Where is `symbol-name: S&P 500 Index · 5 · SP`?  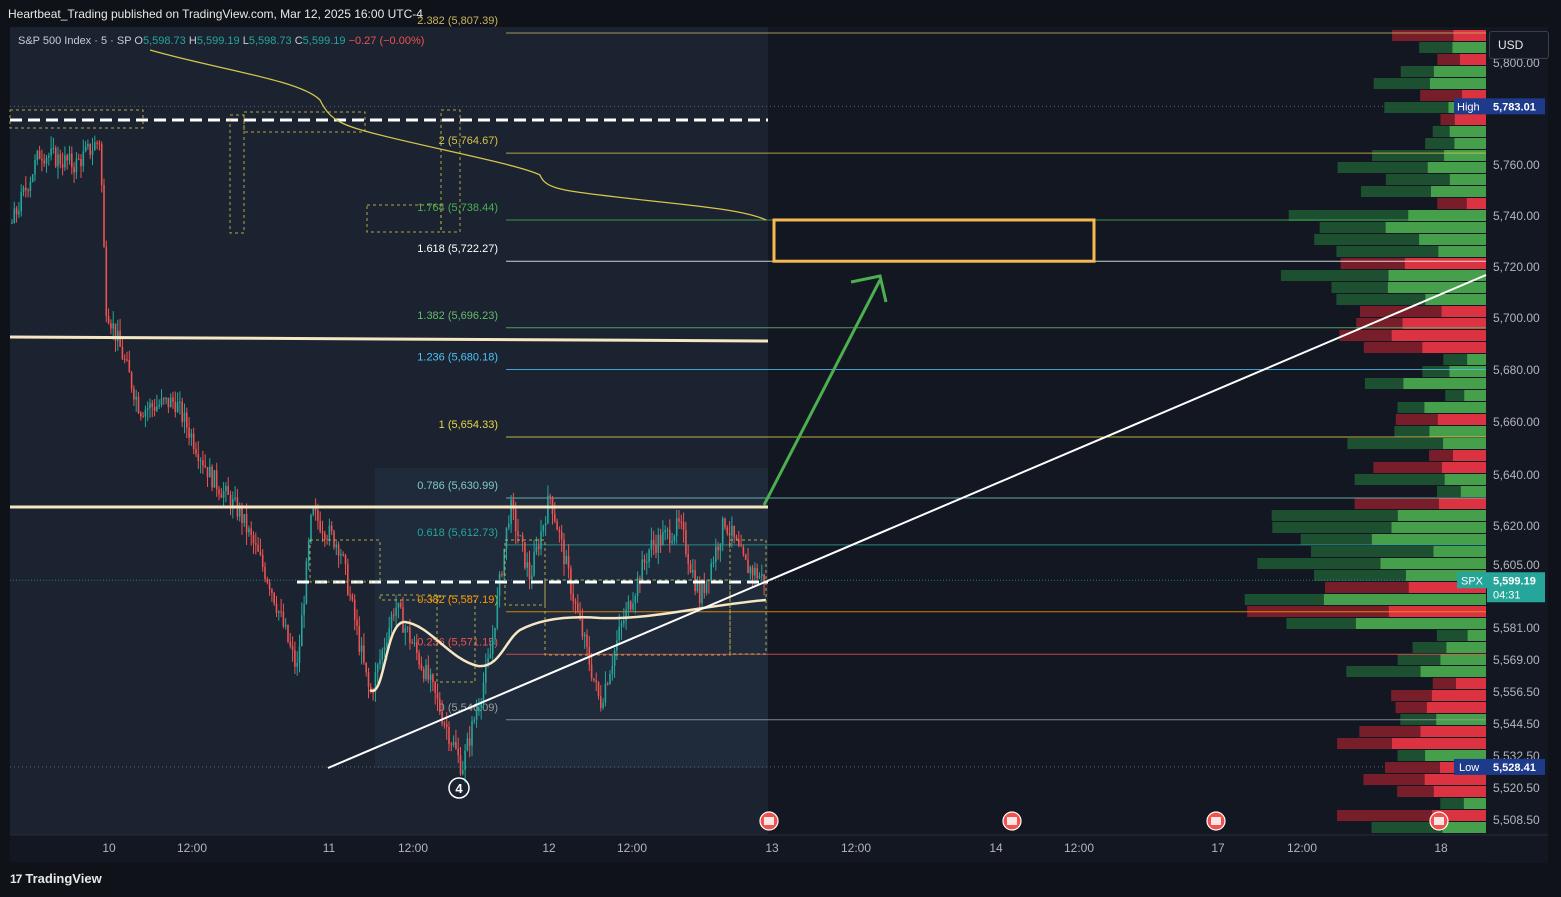 symbol-name: S&P 500 Index · 5 · SP is located at coordinates (75, 41).